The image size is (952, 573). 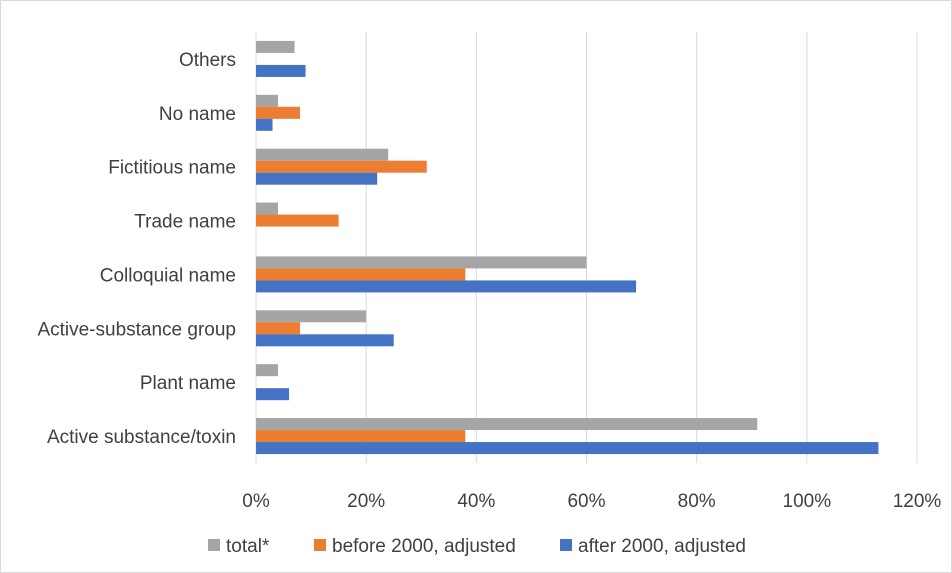 I want to click on x-tick-label: 20%, so click(x=366, y=501).